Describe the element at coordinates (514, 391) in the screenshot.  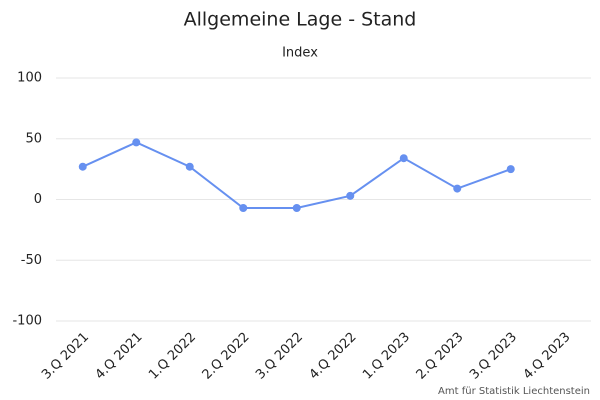
I see `source-credit: Amt für Statistik Liechtenstein` at that location.